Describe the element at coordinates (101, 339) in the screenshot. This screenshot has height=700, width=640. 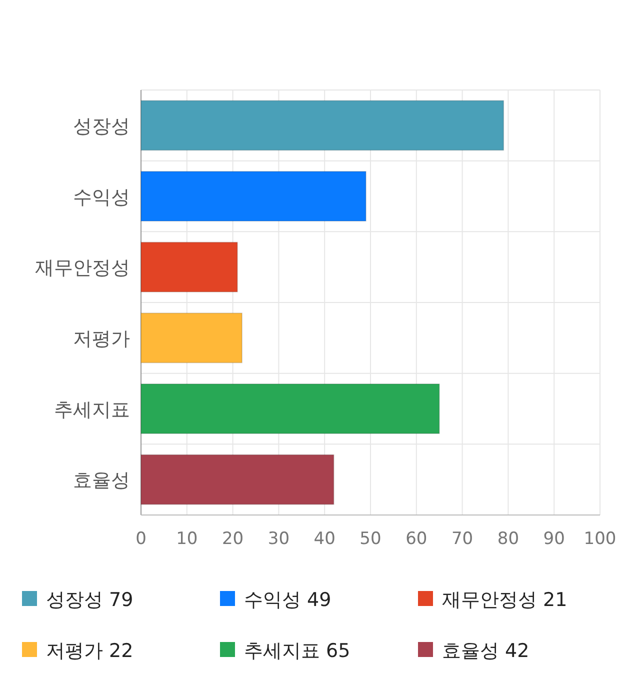
I see `y-tick-label: 저평가` at that location.